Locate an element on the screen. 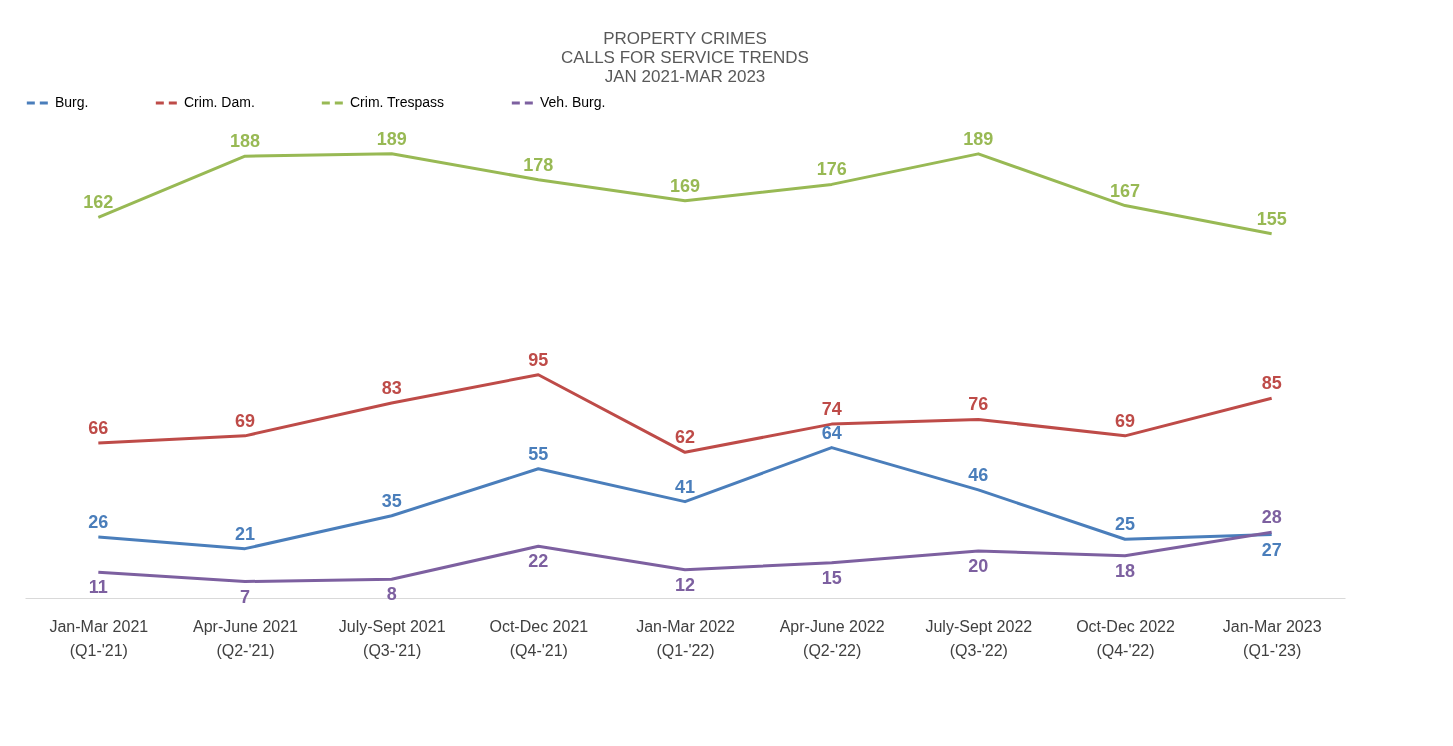 This screenshot has height=746, width=1453. x-tick-label: July-Sept 2021 (Q3-'21) is located at coordinates (392, 638).